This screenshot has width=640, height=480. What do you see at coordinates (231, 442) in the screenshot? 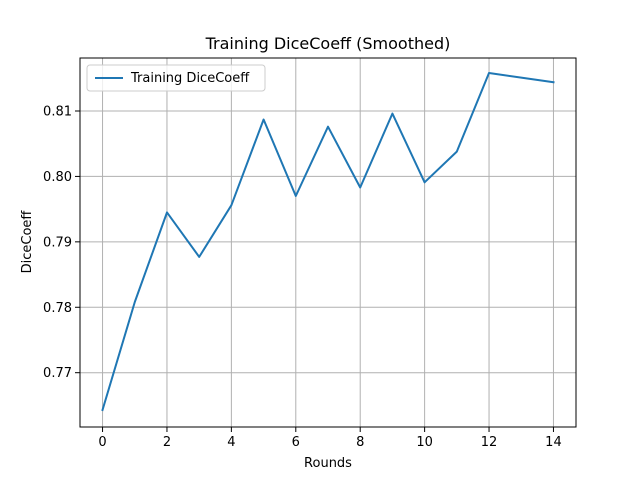
I see `x-tick-label: 4` at bounding box center [231, 442].